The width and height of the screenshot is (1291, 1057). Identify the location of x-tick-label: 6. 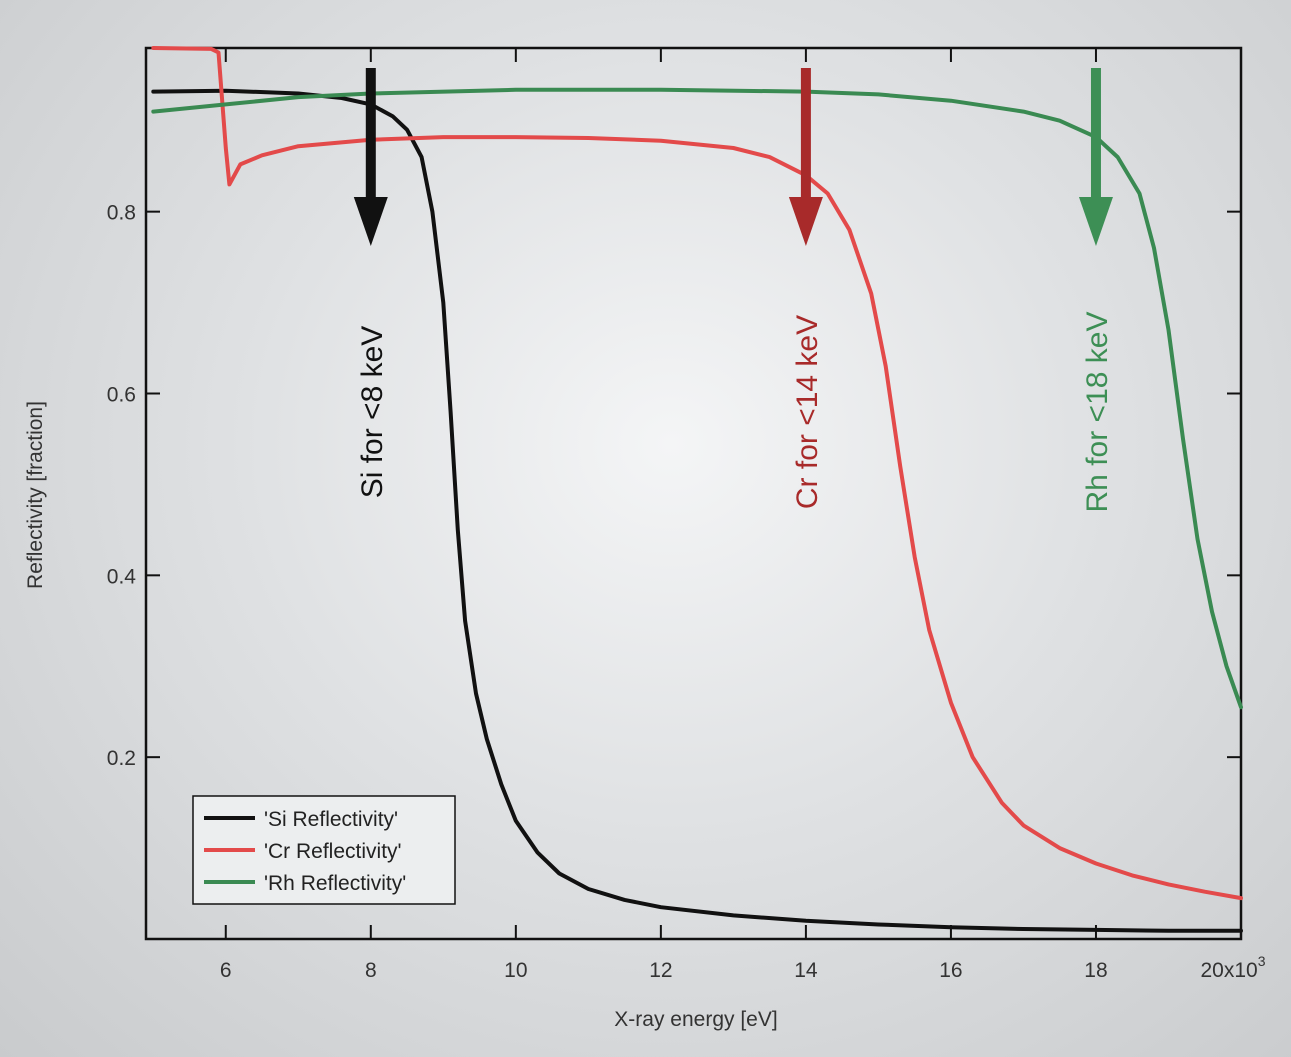
(226, 970).